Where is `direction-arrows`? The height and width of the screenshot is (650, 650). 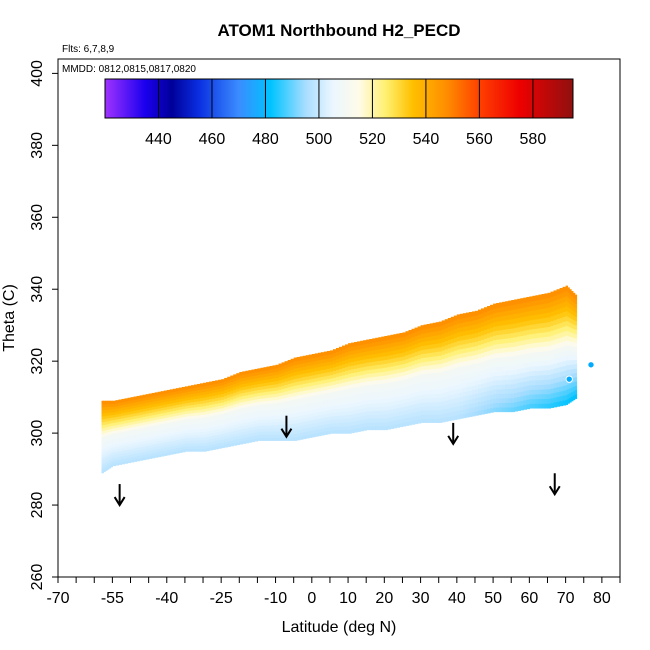 direction-arrows is located at coordinates (337, 461).